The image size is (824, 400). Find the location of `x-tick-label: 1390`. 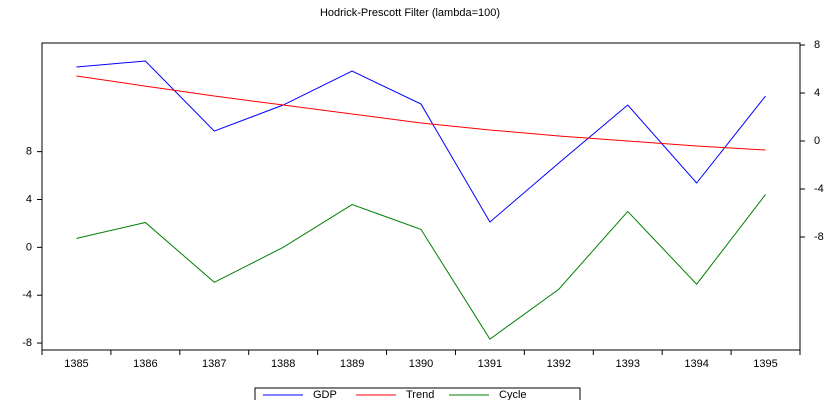

x-tick-label: 1390 is located at coordinates (421, 364).